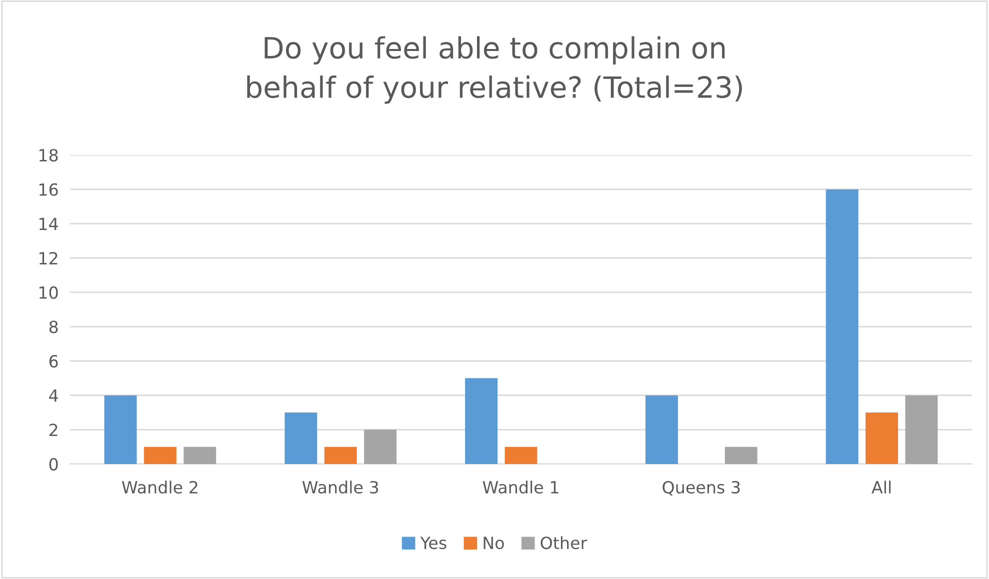 The height and width of the screenshot is (579, 989). Describe the element at coordinates (49, 189) in the screenshot. I see `y-tick-label: 16` at that location.